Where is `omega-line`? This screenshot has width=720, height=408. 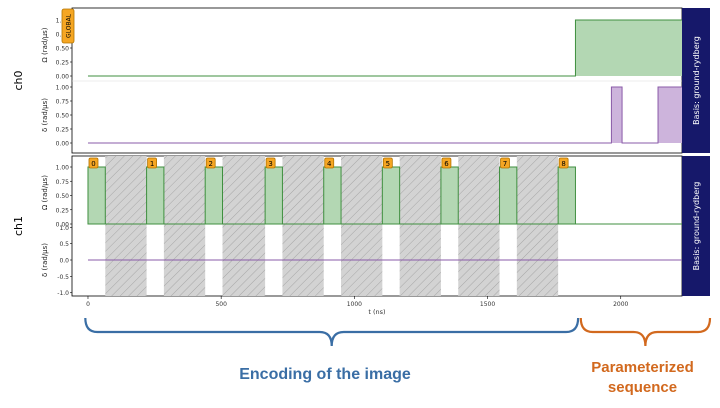 omega-line is located at coordinates (384, 48).